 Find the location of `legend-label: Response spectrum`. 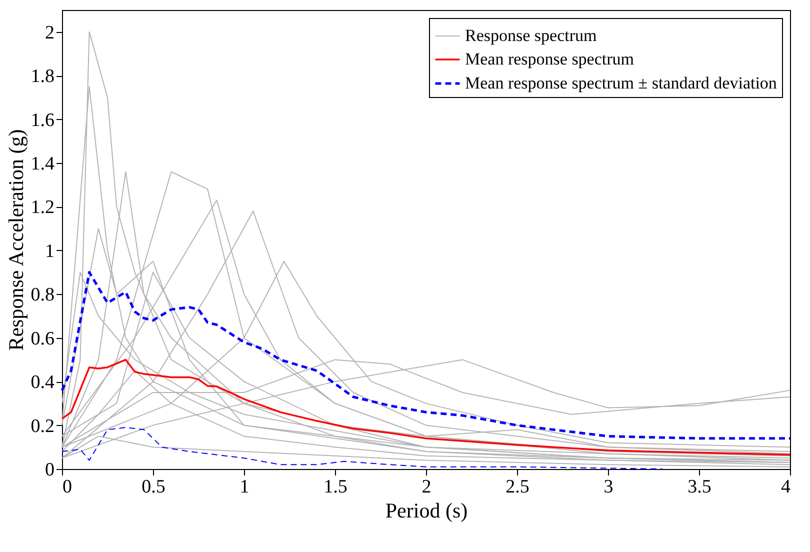

legend-label: Response spectrum is located at coordinates (531, 35).